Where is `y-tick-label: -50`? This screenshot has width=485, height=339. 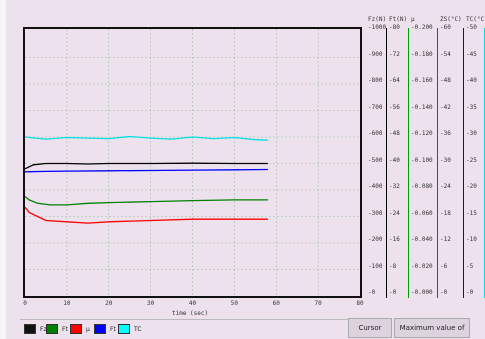
y-tick-label: -50 is located at coordinates (471, 27).